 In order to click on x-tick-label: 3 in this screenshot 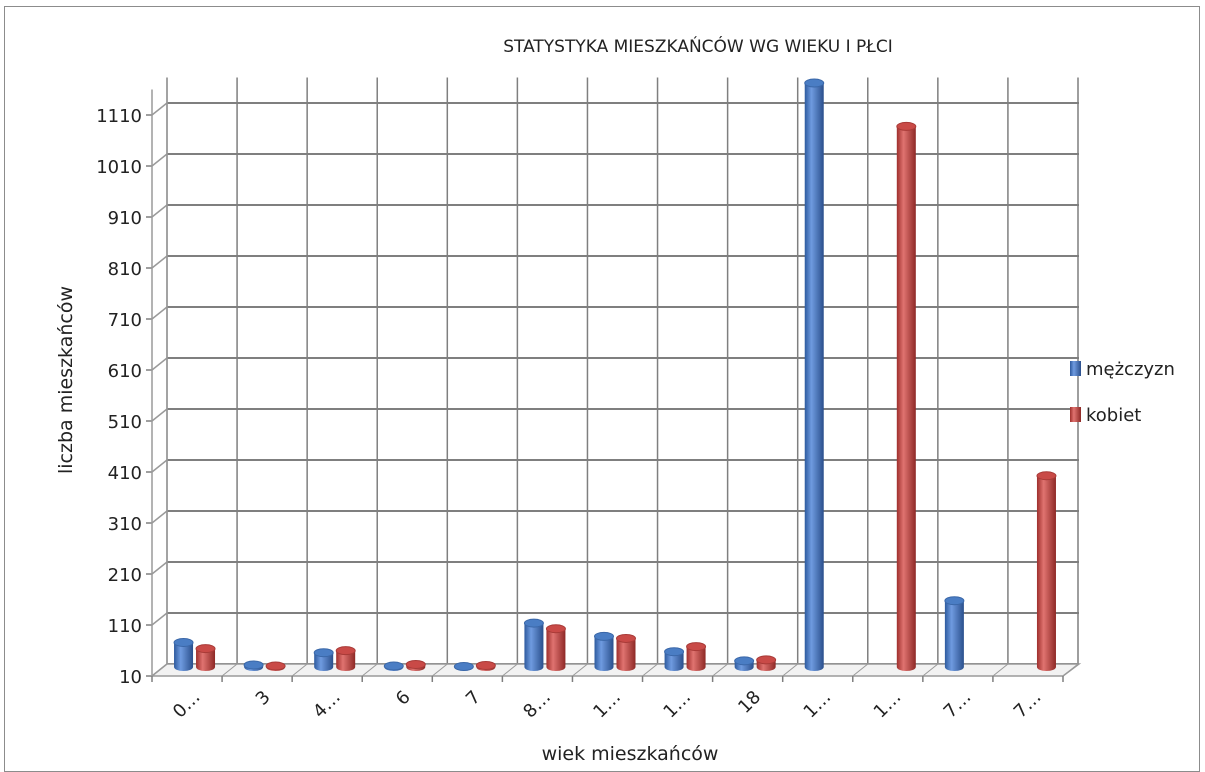, I will do `click(263, 698)`.